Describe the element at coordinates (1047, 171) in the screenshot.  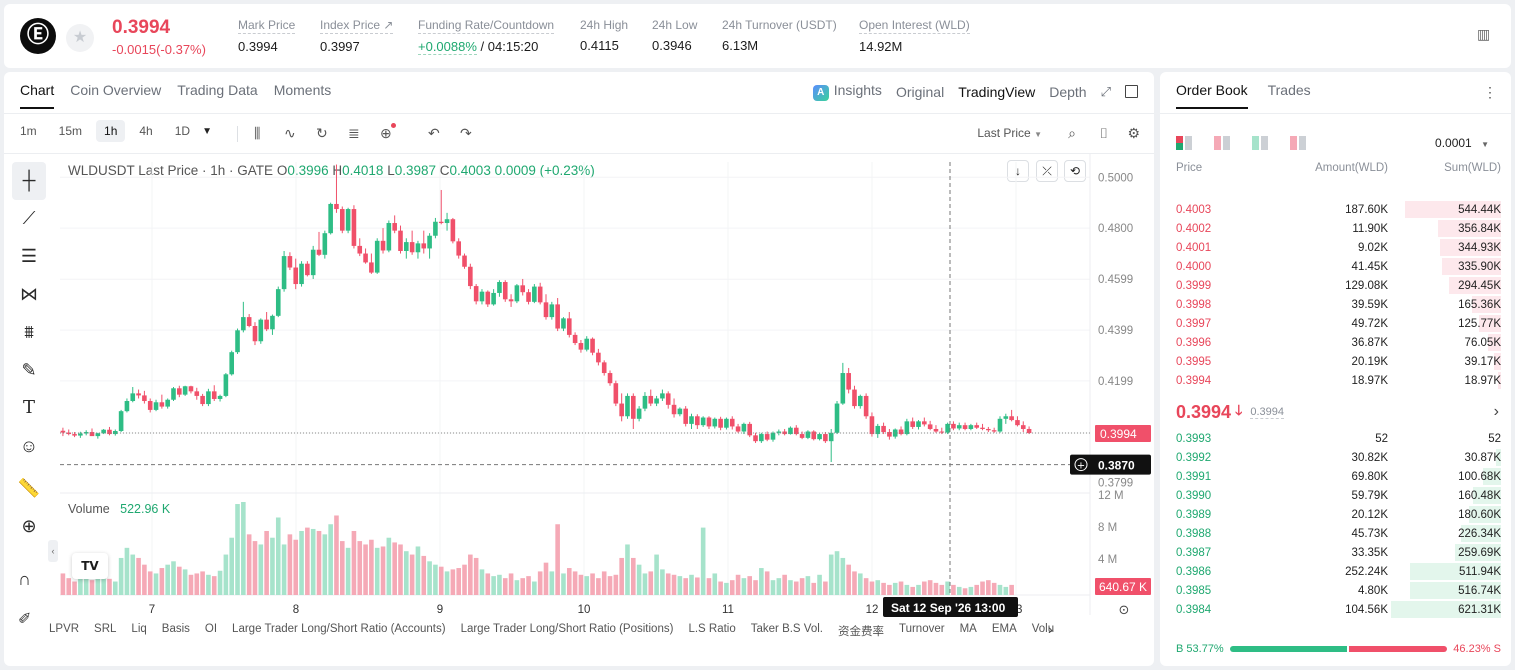
I see `fit-content-icon: ⤫` at that location.